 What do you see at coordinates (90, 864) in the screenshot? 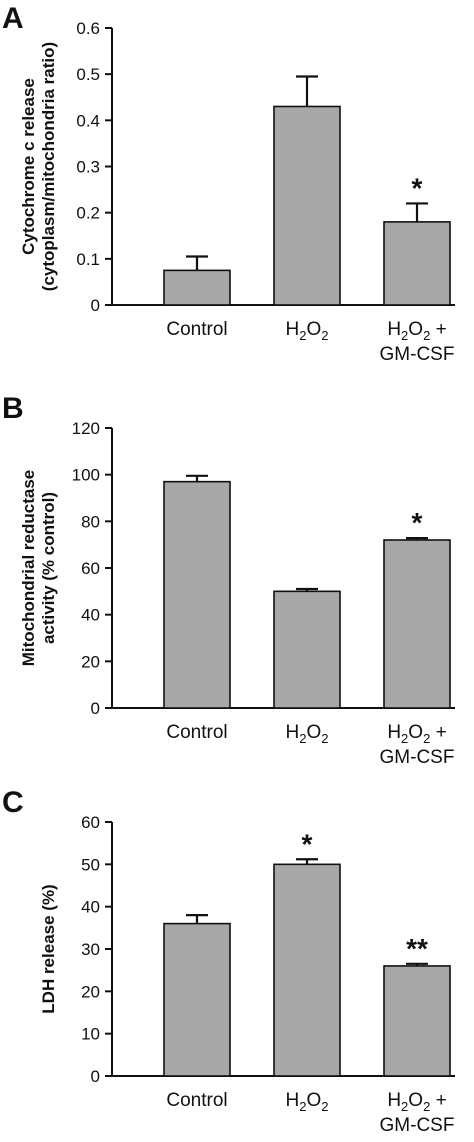
I see `y-tick-label: 50` at bounding box center [90, 864].